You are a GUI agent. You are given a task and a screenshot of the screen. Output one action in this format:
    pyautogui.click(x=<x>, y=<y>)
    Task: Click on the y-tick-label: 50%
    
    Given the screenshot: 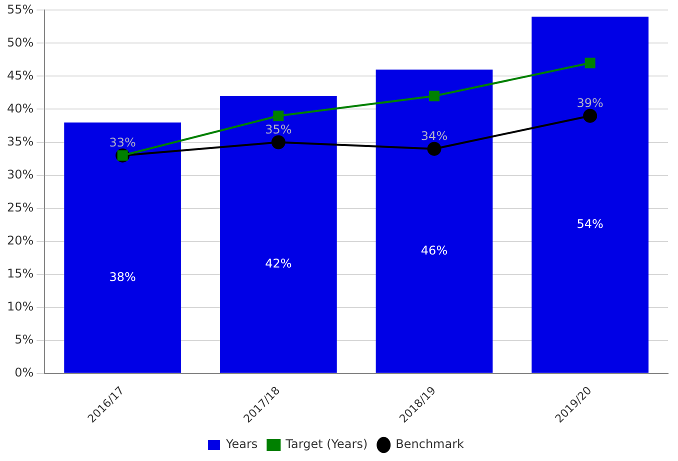 What is the action you would take?
    pyautogui.click(x=20, y=42)
    